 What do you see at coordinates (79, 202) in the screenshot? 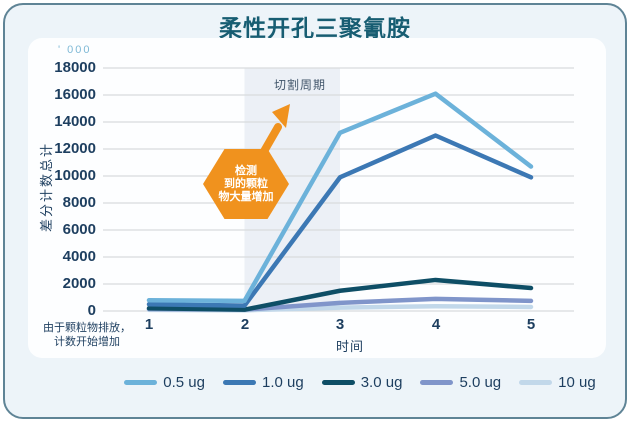
I see `y-tick-8000: 8000` at bounding box center [79, 202].